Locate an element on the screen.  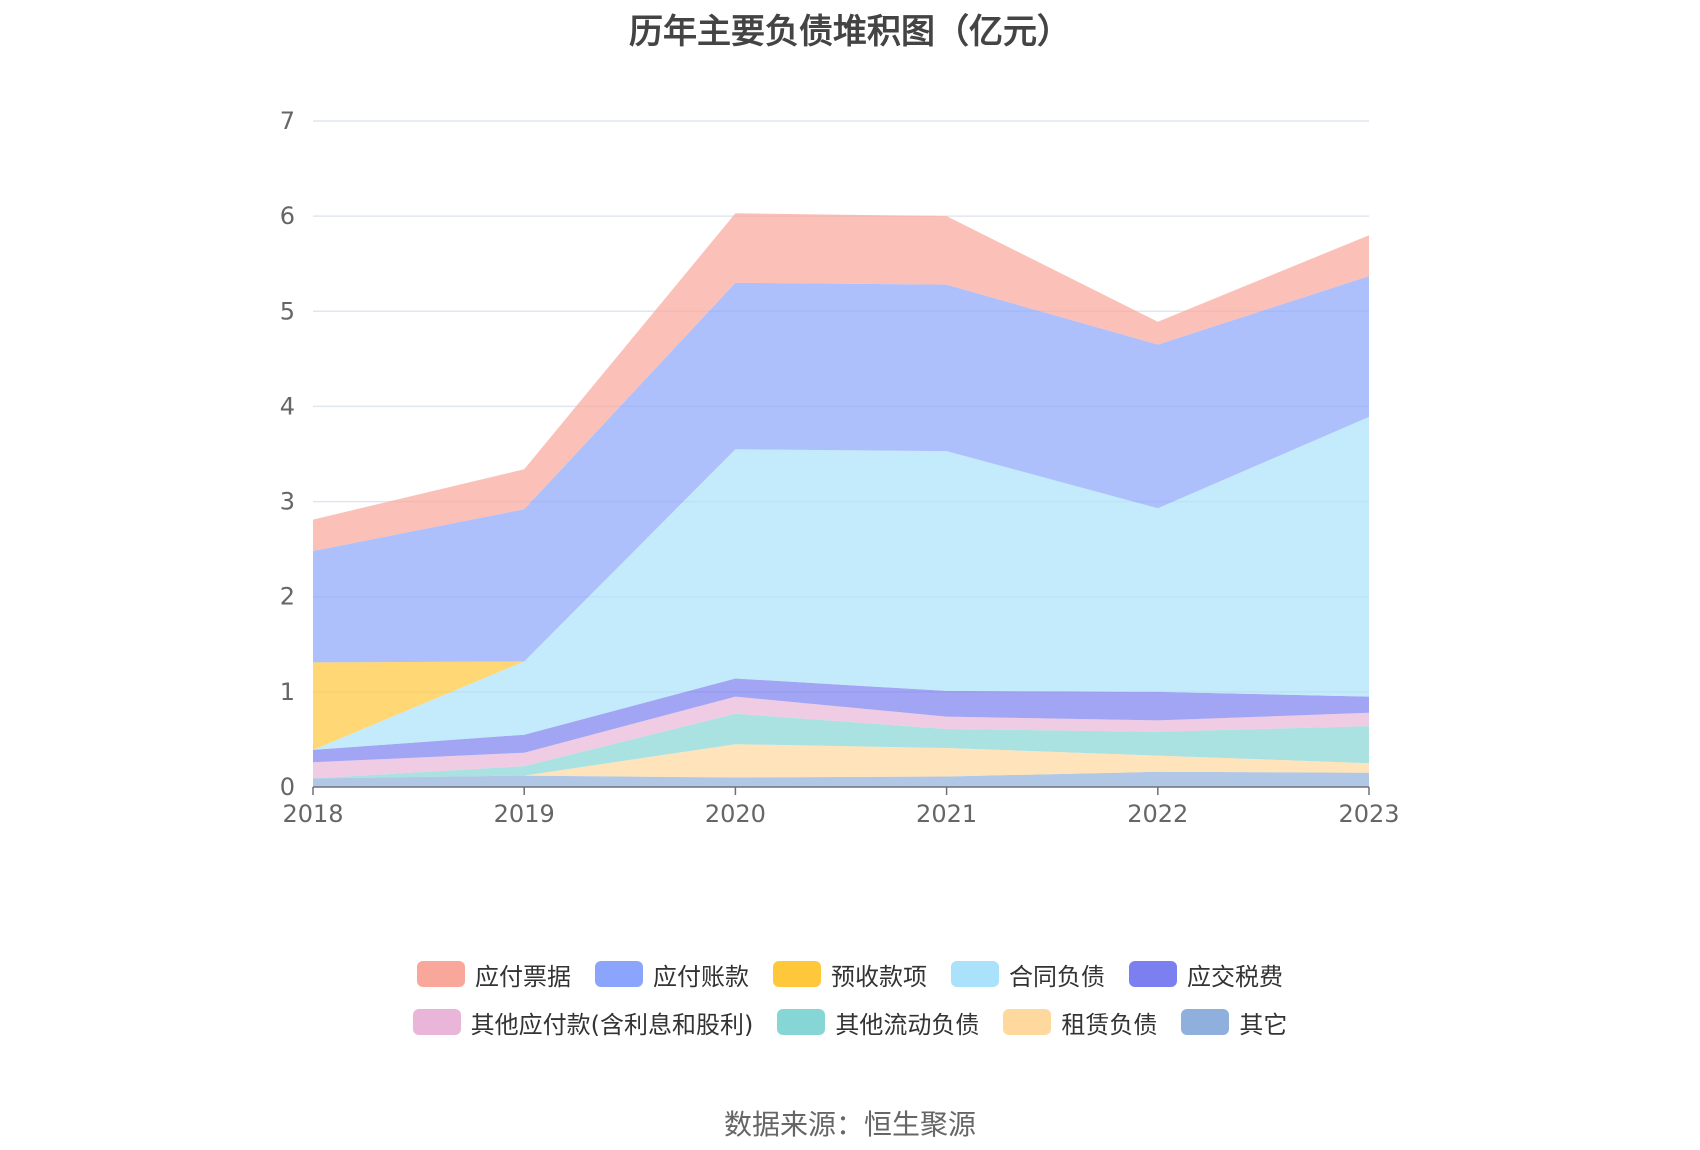
y-tick-label: 5 is located at coordinates (287, 311).